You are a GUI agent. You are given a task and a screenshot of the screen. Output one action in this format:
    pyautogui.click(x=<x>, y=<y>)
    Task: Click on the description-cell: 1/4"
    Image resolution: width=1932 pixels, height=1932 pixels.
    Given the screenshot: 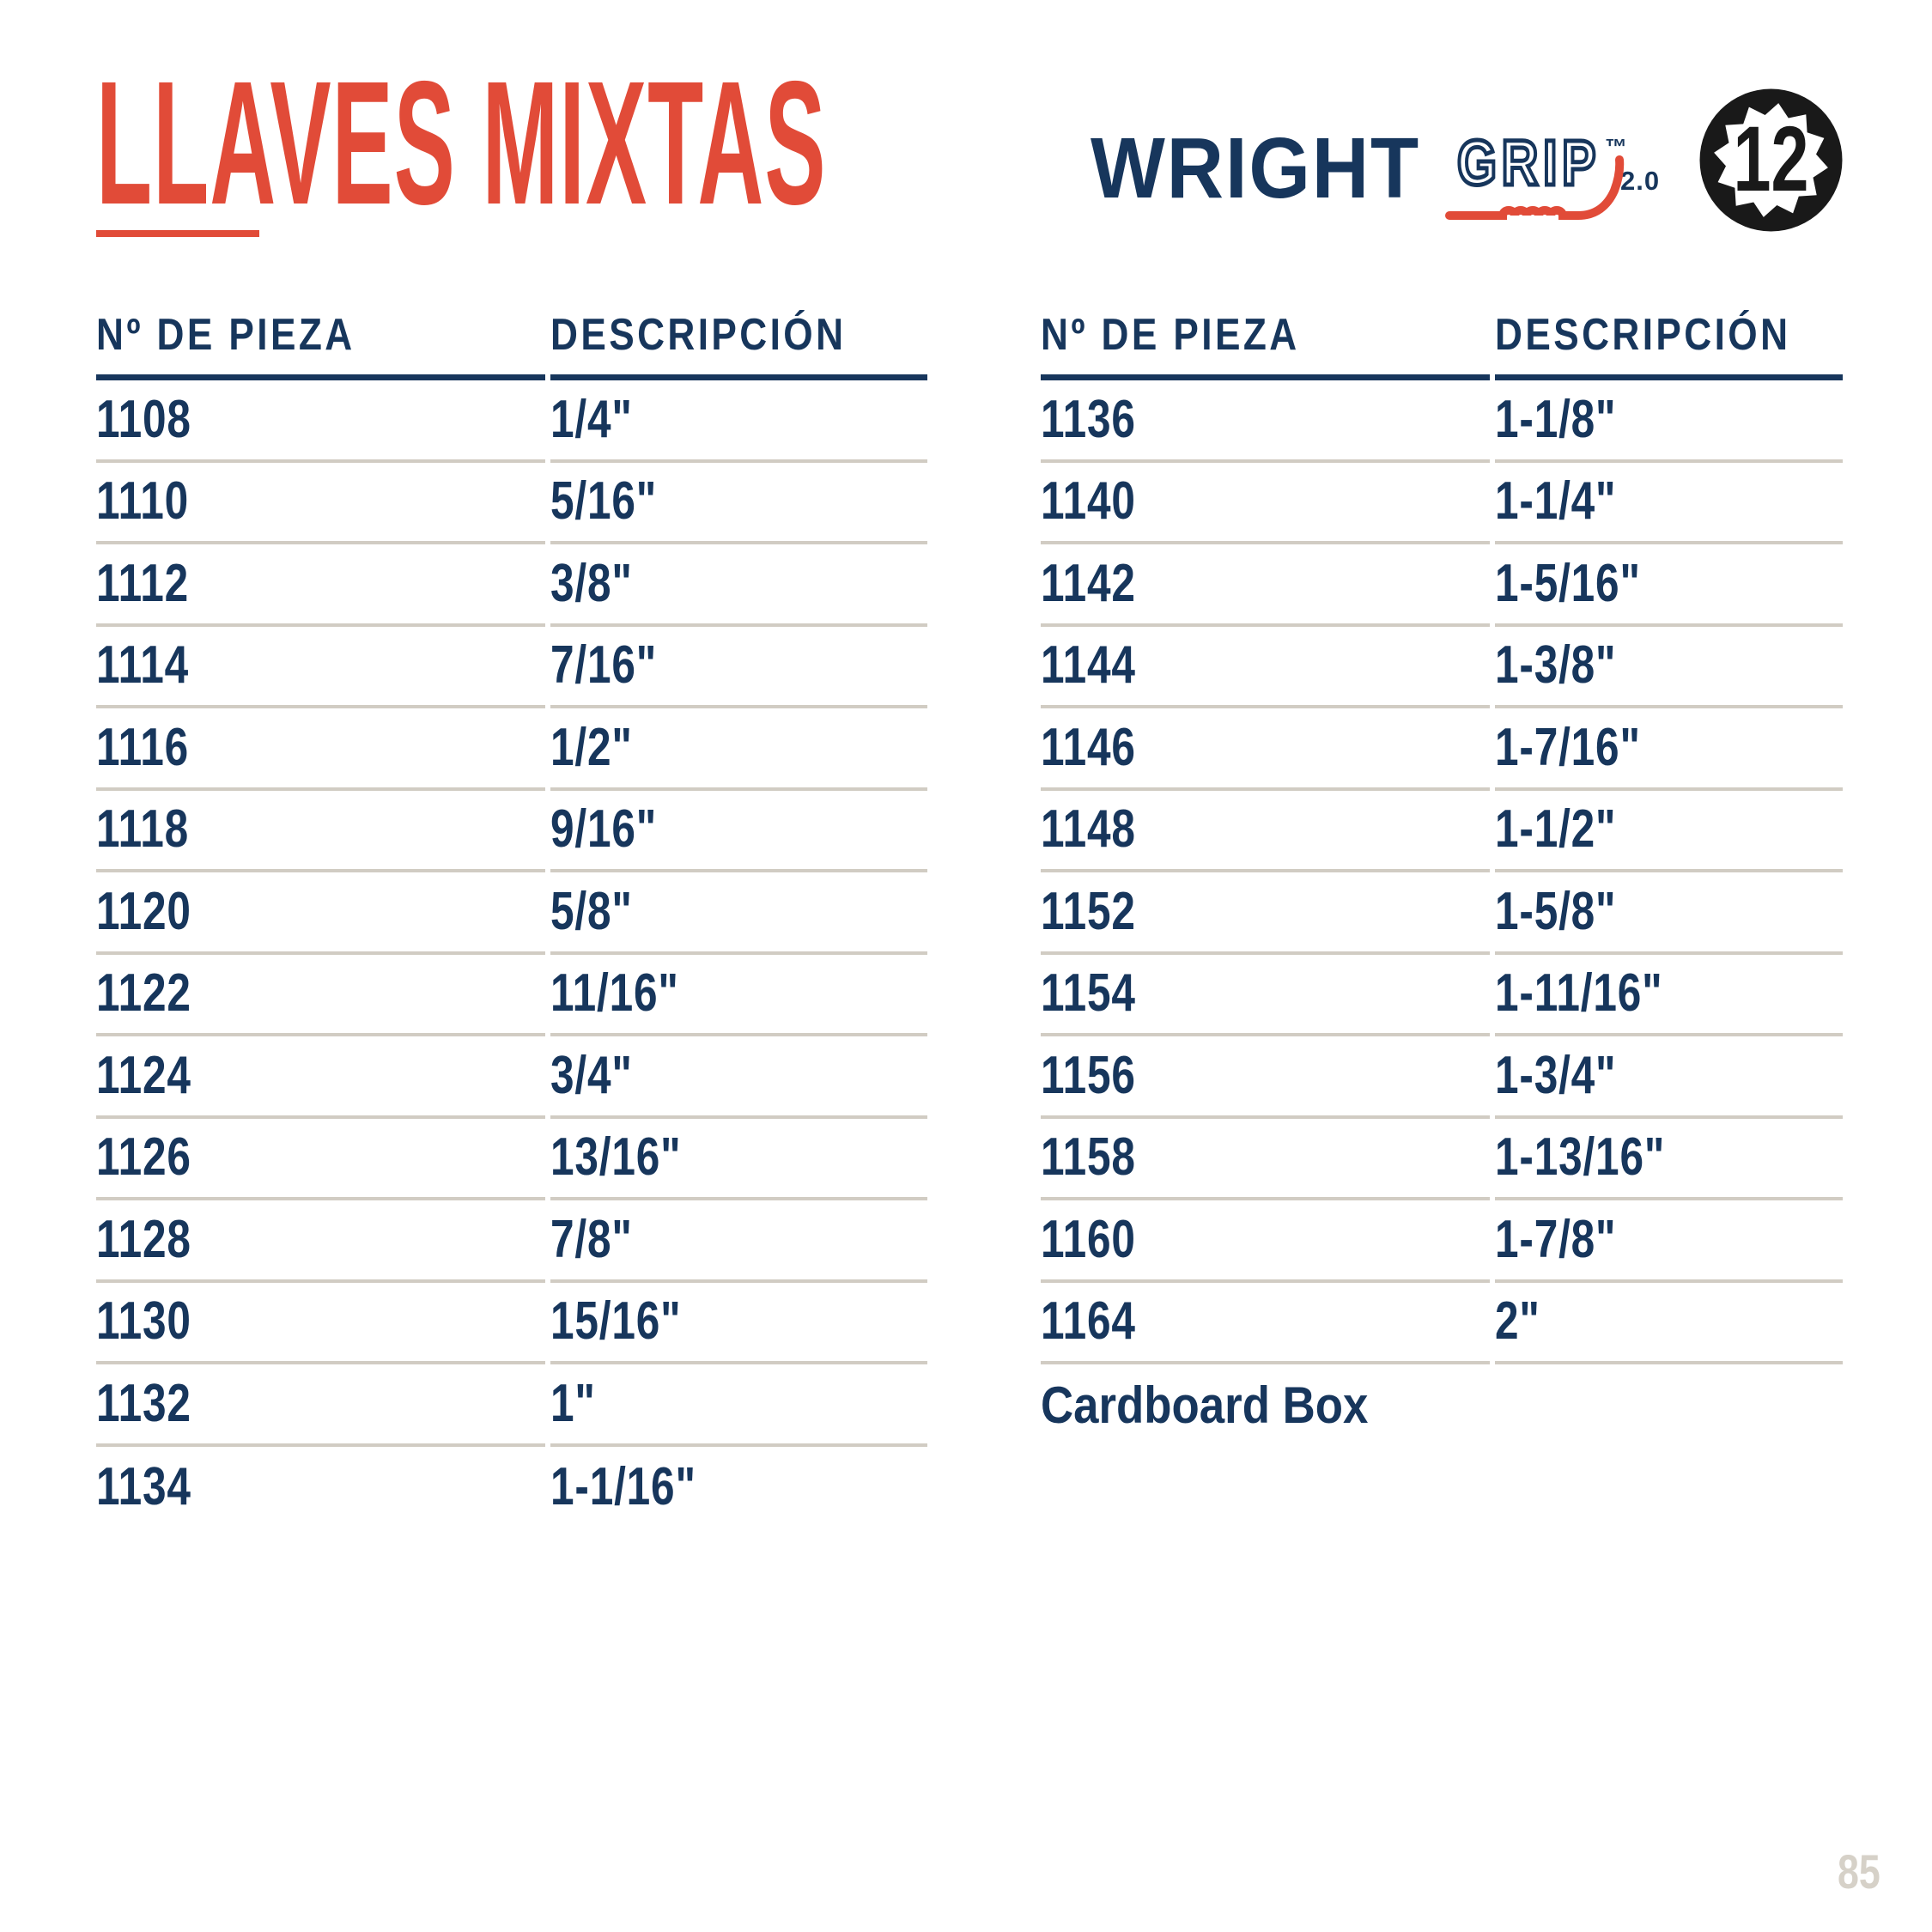 What is the action you would take?
    pyautogui.click(x=738, y=421)
    